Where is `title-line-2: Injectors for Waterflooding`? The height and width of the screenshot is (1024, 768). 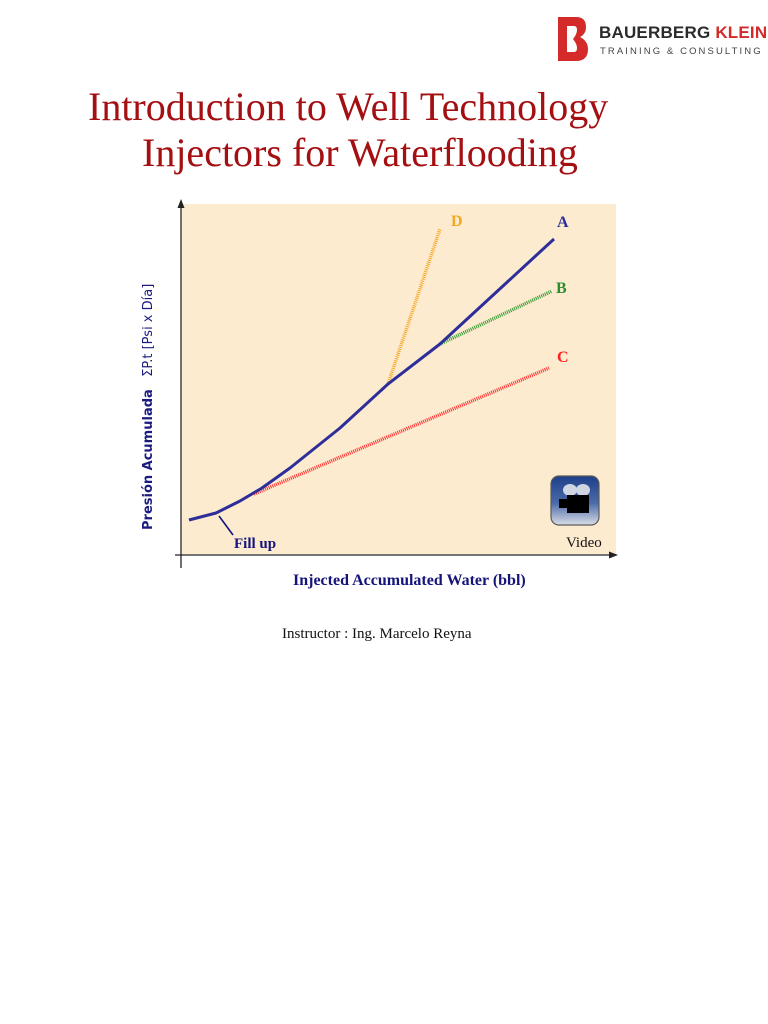
title-line-2: Injectors for Waterflooding is located at coordinates (360, 152).